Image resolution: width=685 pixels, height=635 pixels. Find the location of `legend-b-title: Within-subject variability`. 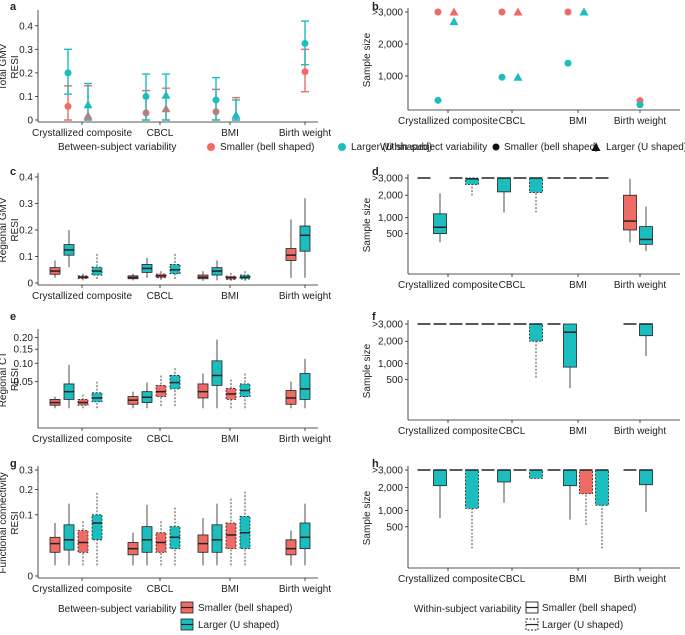

legend-b-title: Within-subject variability is located at coordinates (433, 147).